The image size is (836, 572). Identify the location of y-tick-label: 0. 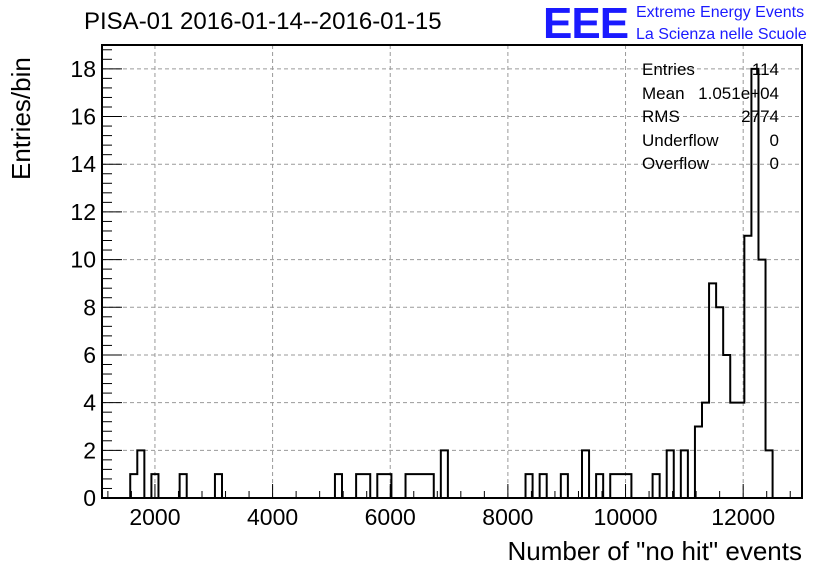
(89, 498).